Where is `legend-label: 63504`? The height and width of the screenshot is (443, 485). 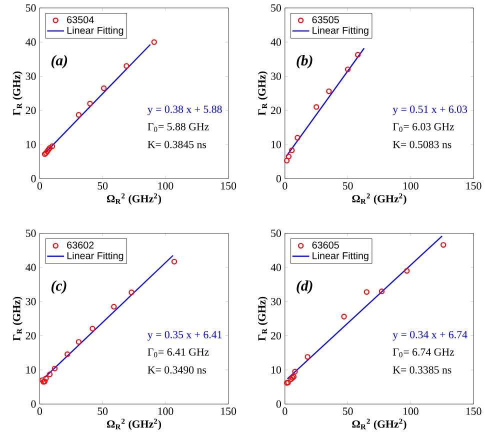 legend-label: 63504 is located at coordinates (80, 20).